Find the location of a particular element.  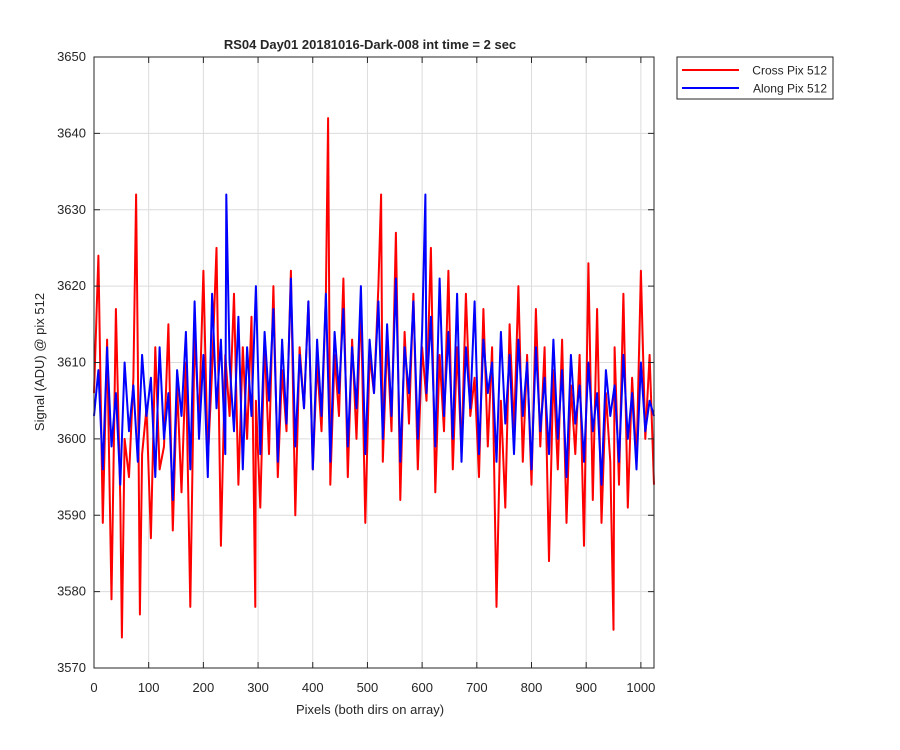

x-tick-label: 600 is located at coordinates (422, 687).